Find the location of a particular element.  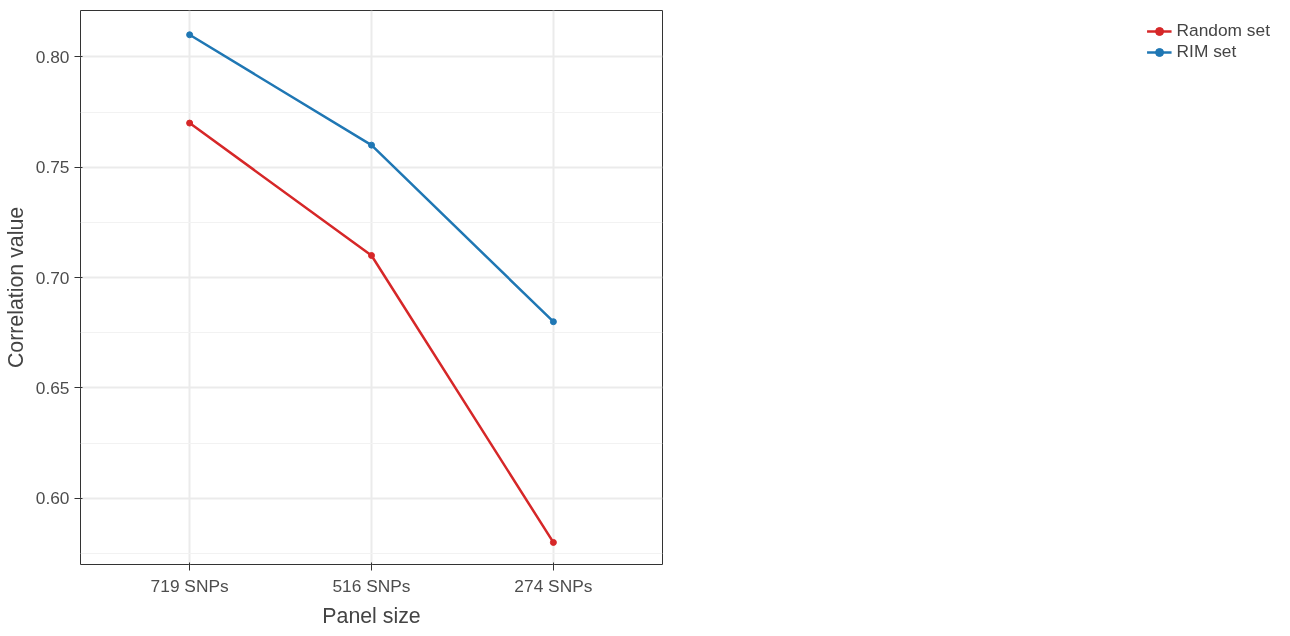

legend-label: Random set is located at coordinates (1223, 30).